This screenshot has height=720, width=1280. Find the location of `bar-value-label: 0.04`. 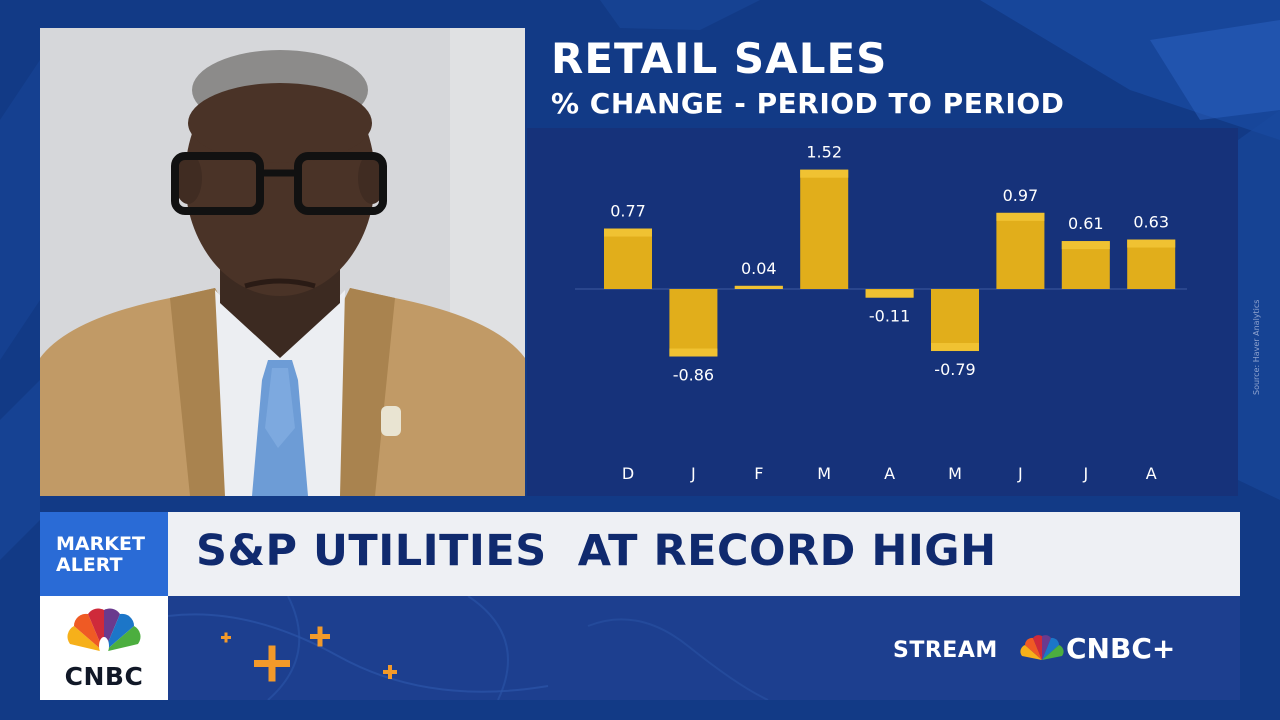

bar-value-label: 0.04 is located at coordinates (759, 268).